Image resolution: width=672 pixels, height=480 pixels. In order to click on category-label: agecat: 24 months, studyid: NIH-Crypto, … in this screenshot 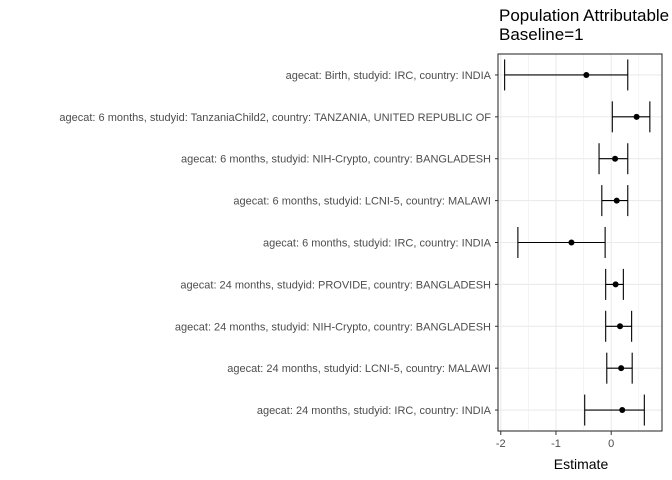, I will do `click(333, 327)`.